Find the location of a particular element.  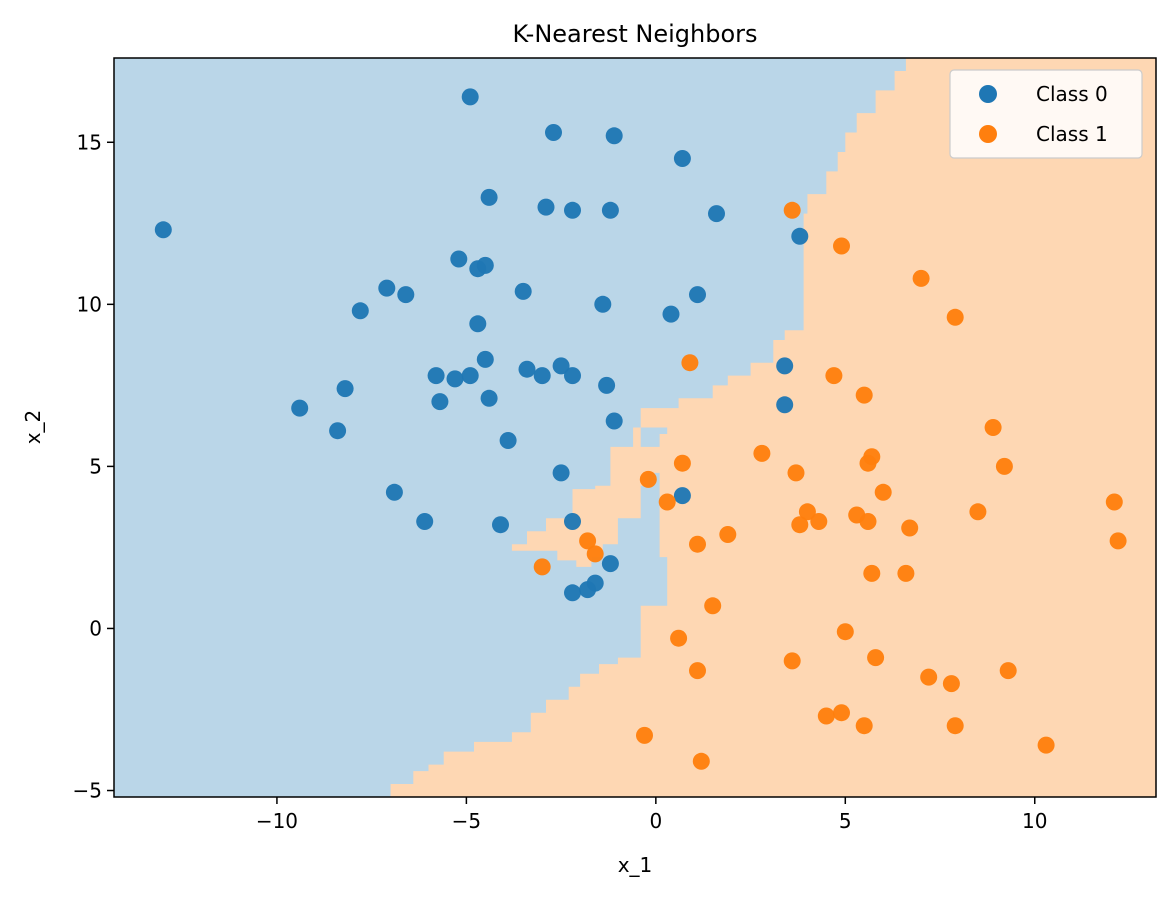

x-tick-label: 5 is located at coordinates (845, 821).